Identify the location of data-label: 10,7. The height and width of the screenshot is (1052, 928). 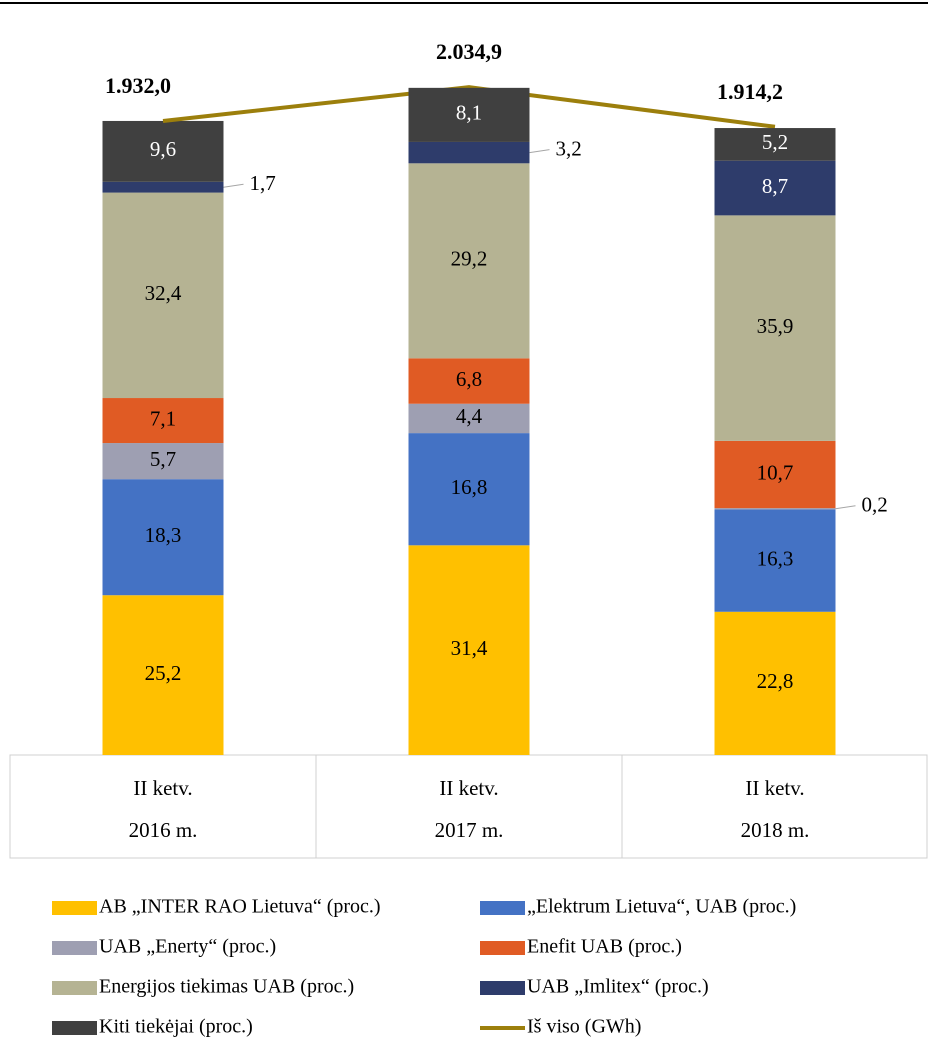
(775, 472).